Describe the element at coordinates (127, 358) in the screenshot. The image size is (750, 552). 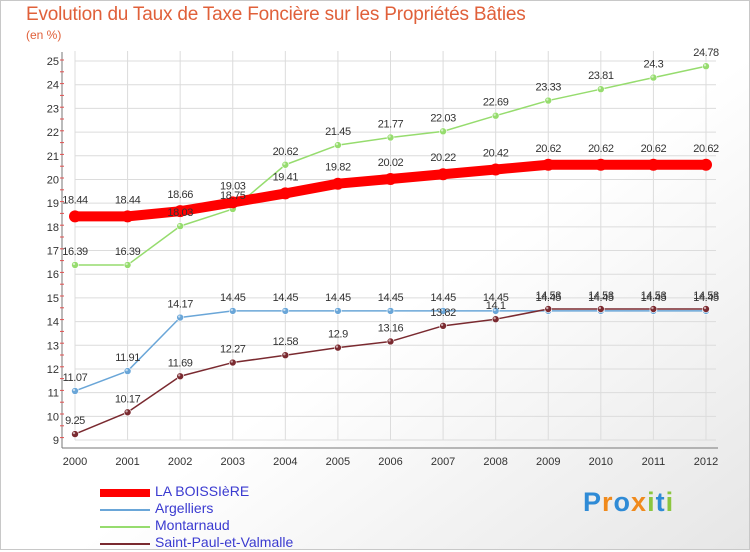
I see `data-label: 11.91` at that location.